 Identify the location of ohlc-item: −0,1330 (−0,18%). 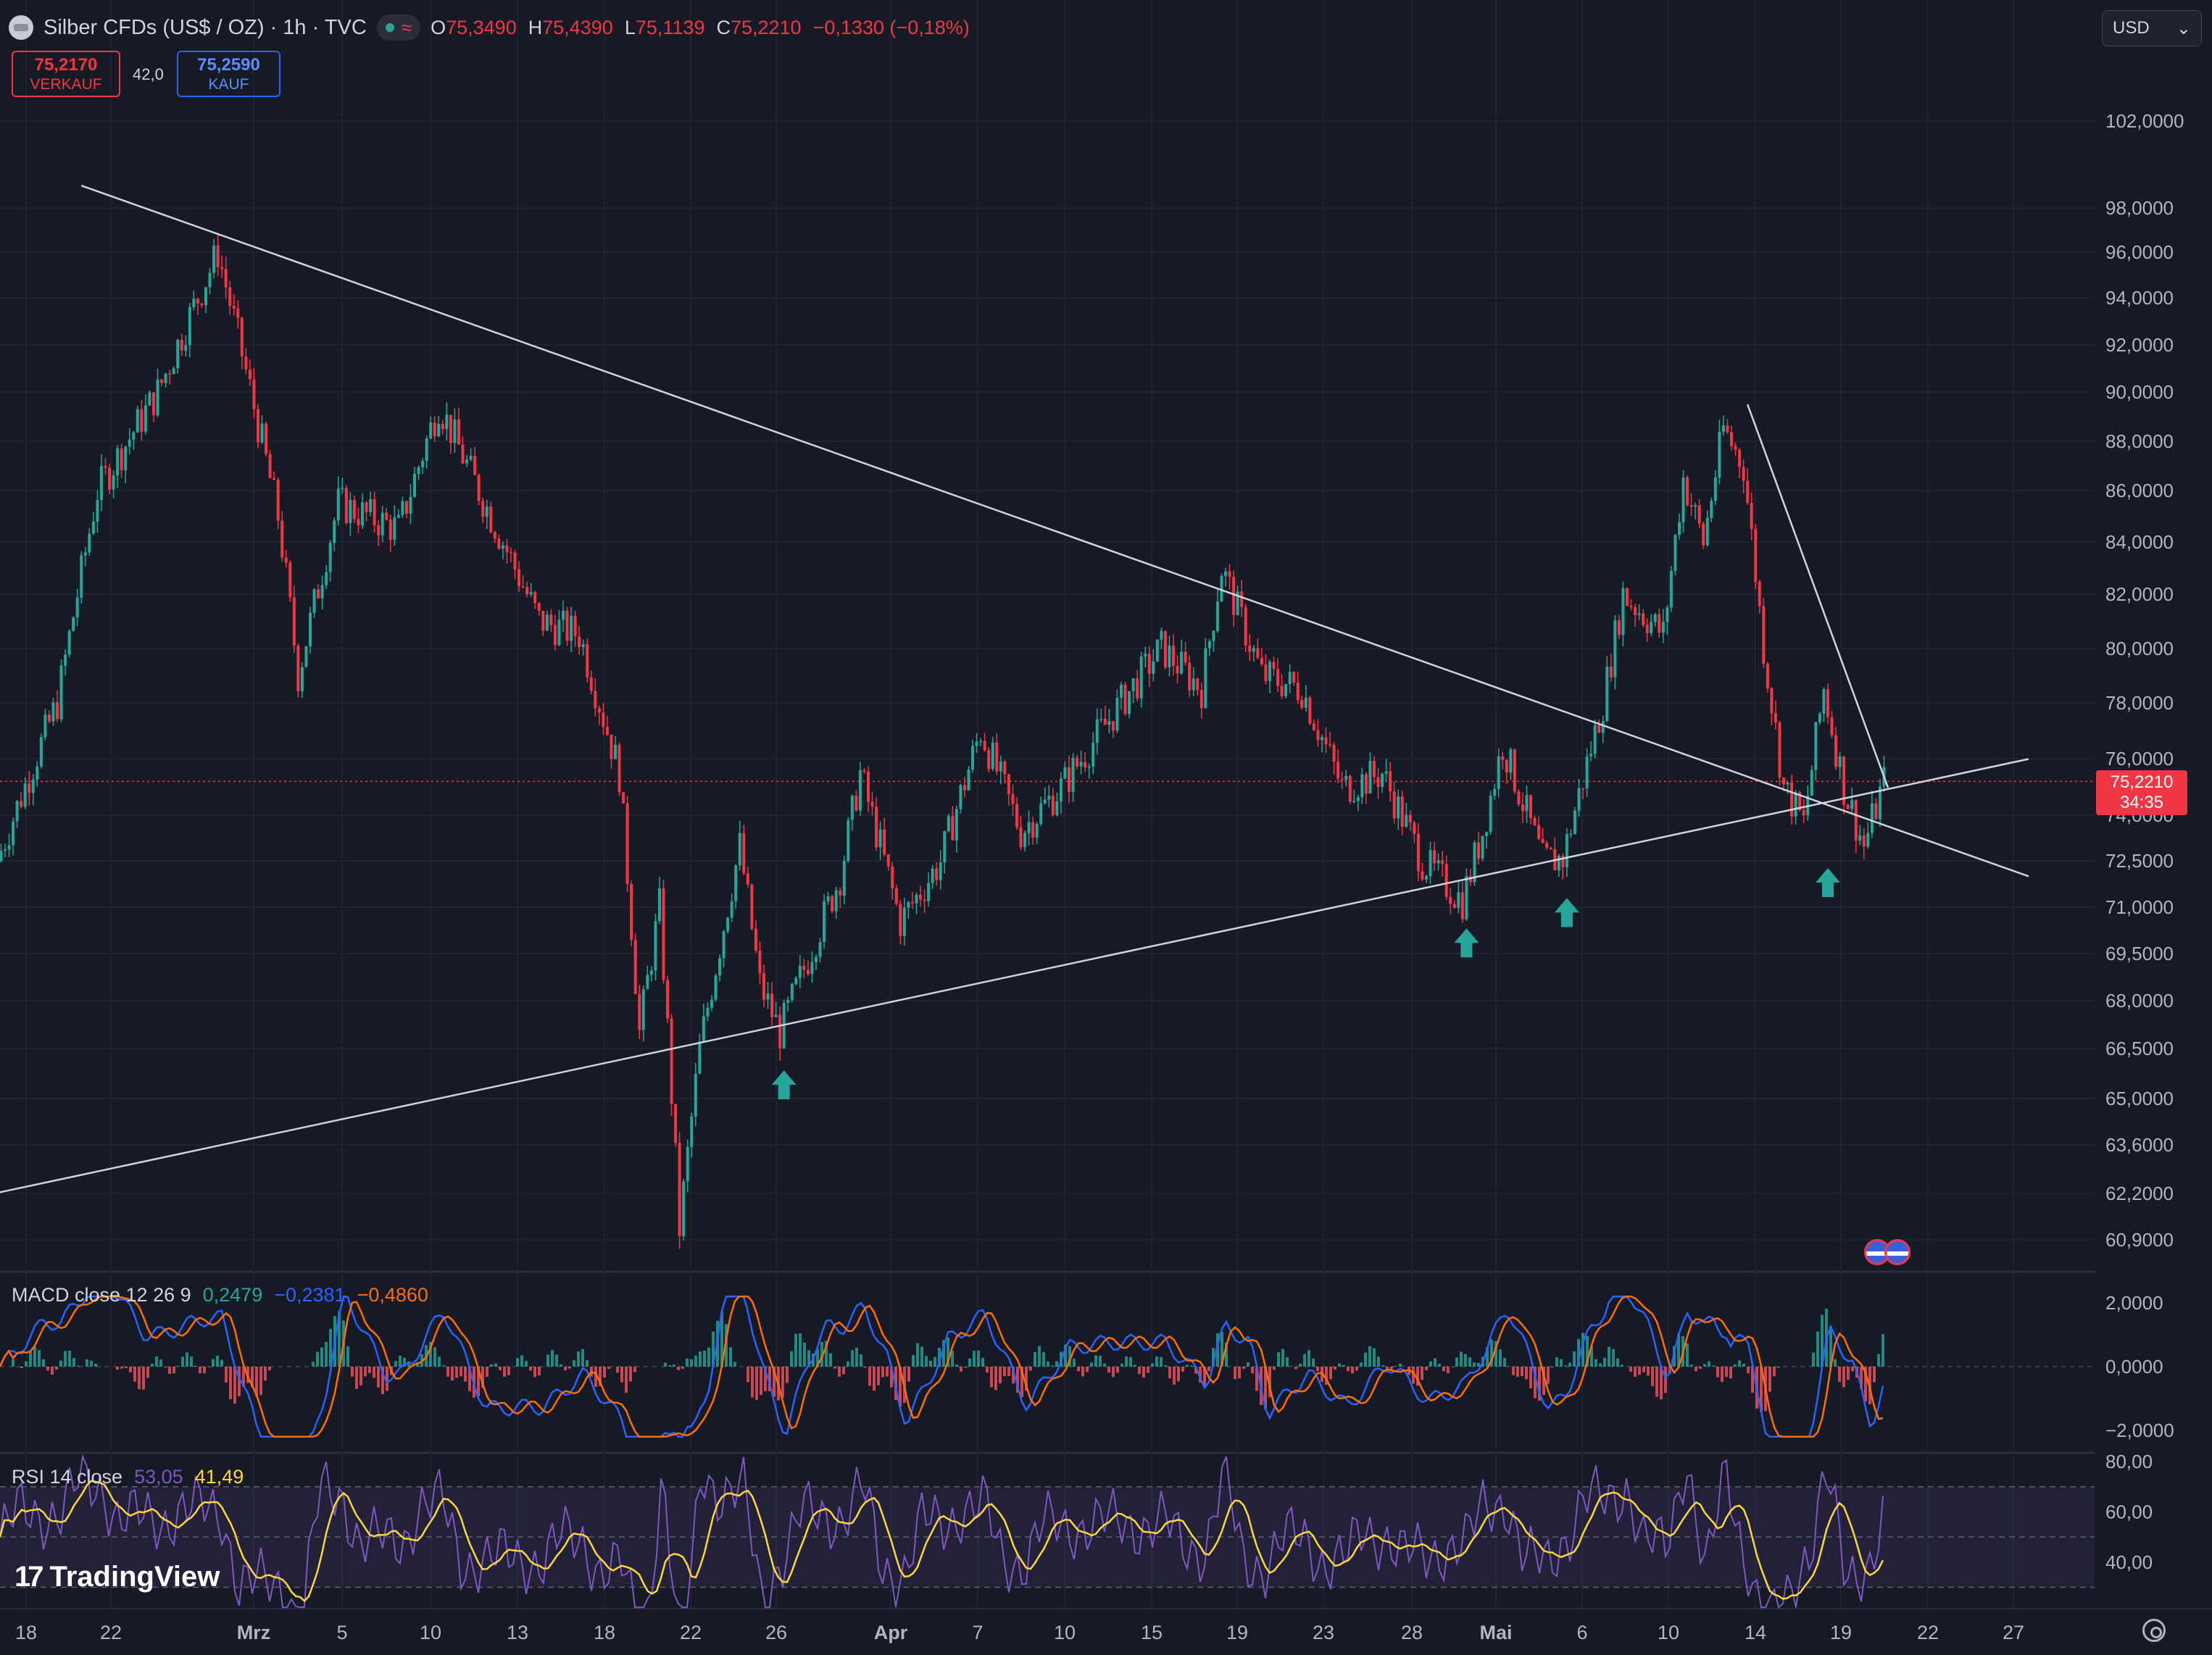
(891, 28).